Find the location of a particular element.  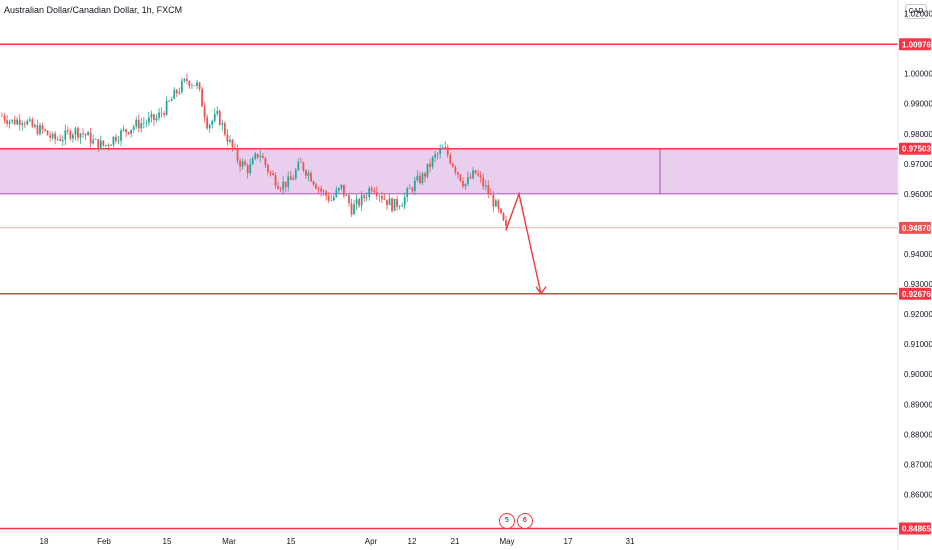

resistance-zone is located at coordinates (449, 171).